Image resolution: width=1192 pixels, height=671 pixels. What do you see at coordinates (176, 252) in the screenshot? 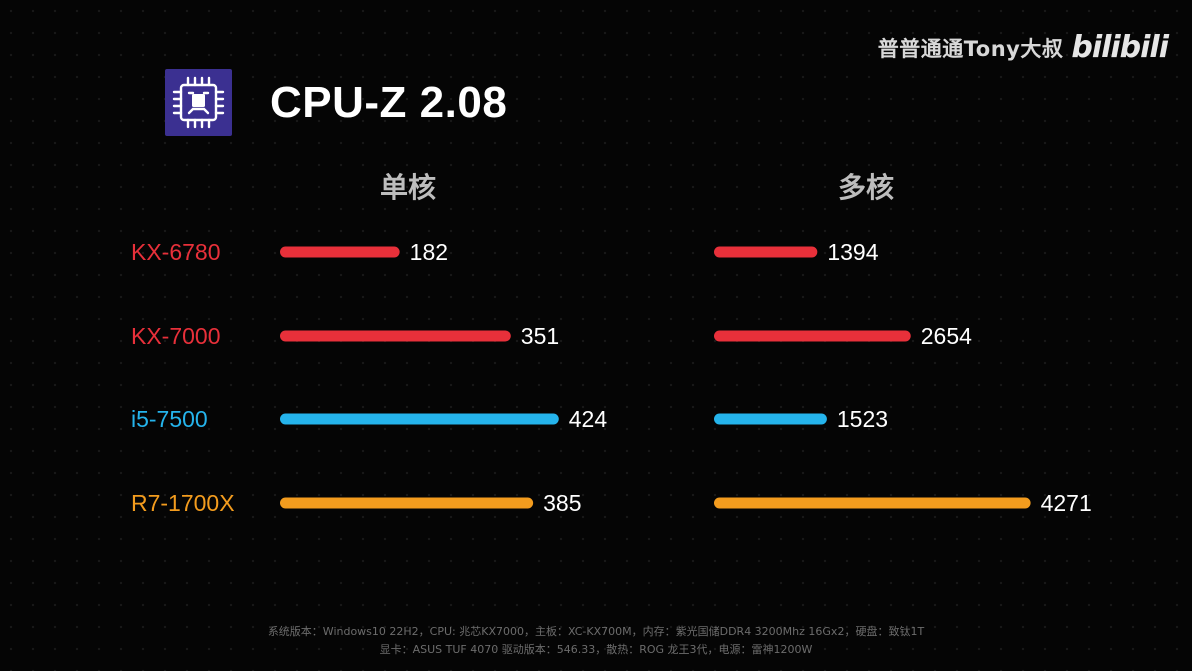
I see `category-label-kx-6780: KX-6780` at bounding box center [176, 252].